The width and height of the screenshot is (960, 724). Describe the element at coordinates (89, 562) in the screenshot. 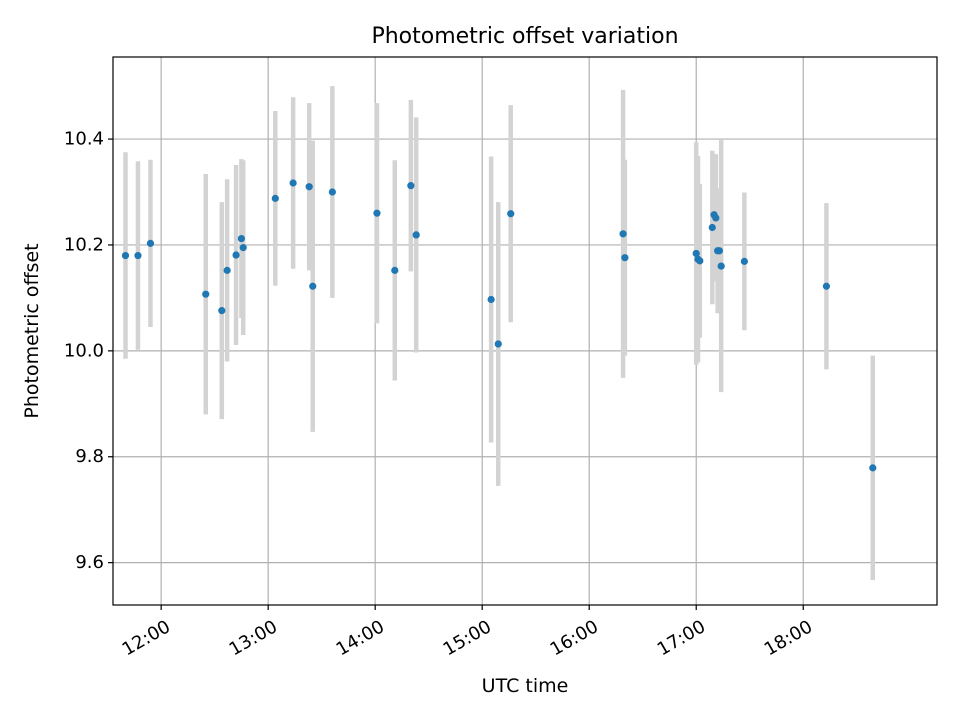

I see `y-tick-label: 9.6` at that location.